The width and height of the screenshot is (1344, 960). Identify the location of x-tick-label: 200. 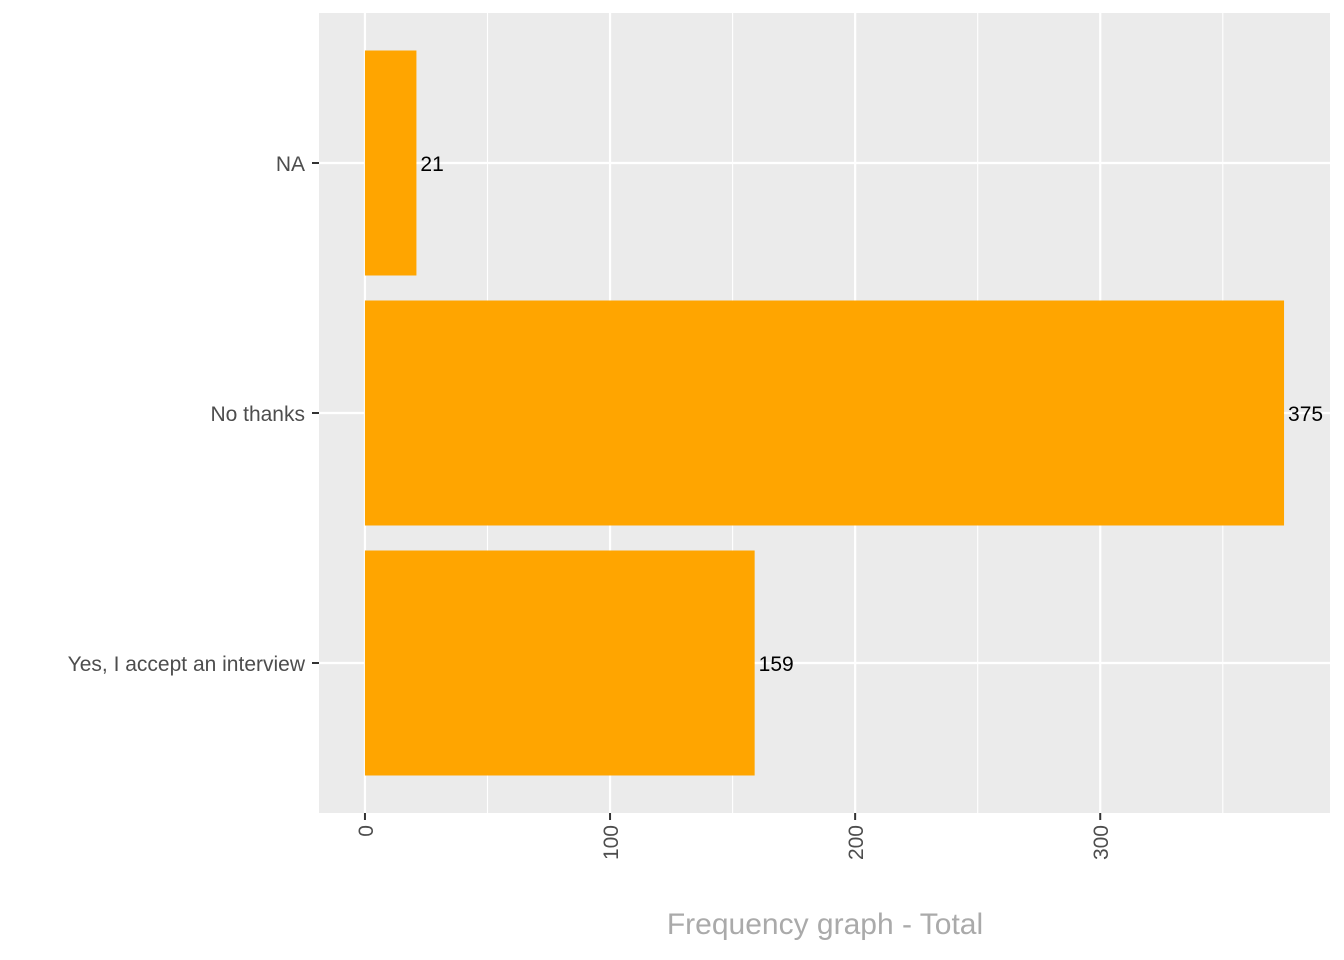
(856, 842).